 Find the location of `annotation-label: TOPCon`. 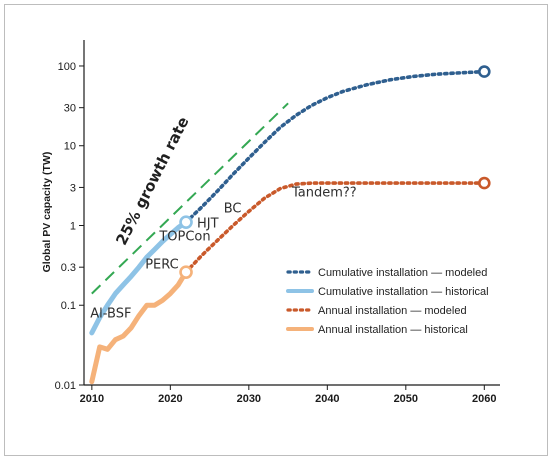

annotation-label: TOPCon is located at coordinates (184, 236).